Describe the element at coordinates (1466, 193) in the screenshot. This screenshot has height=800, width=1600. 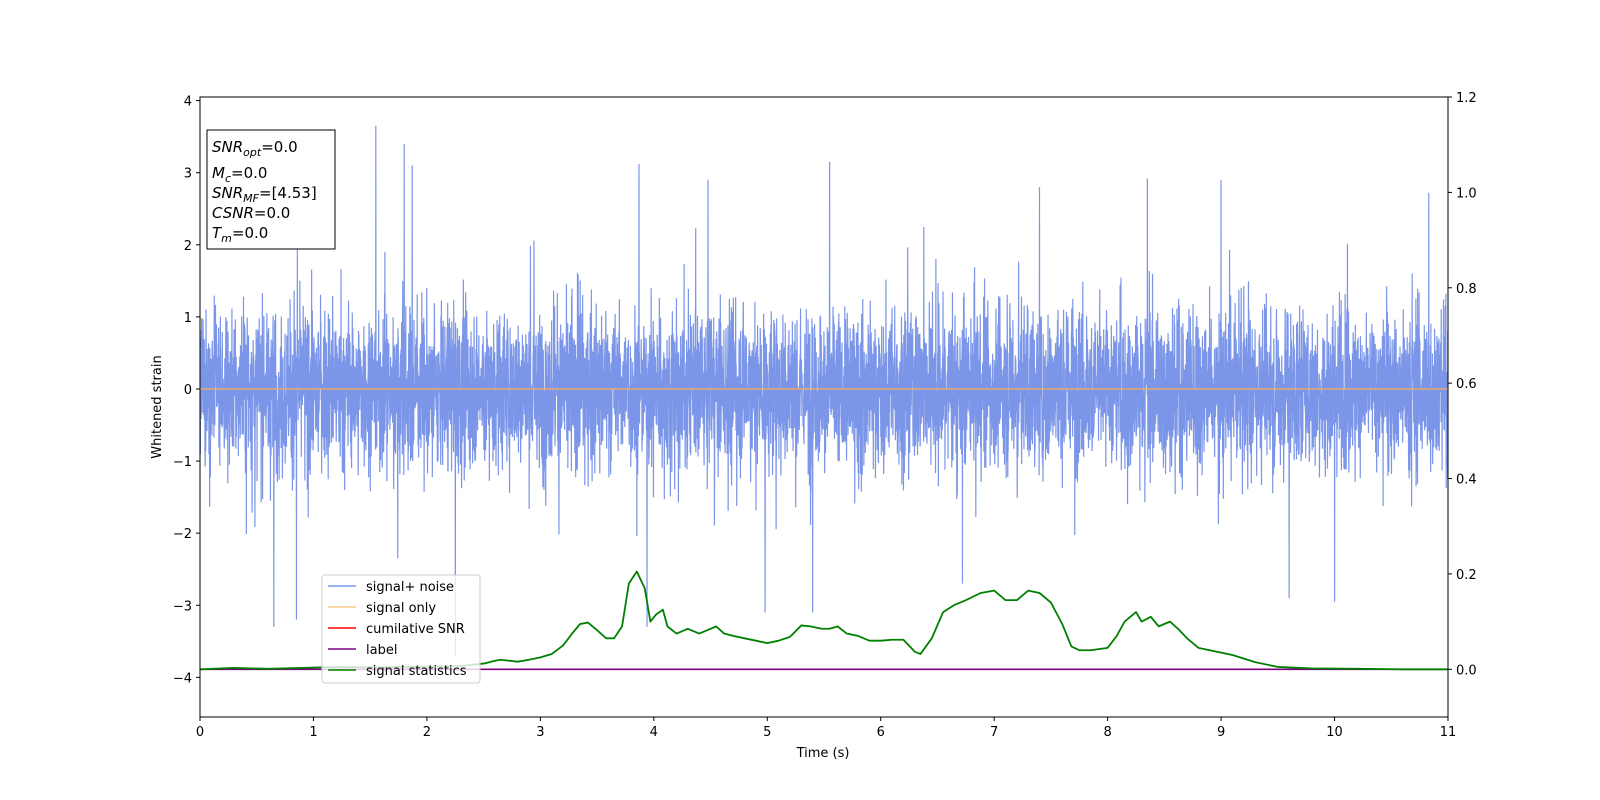
I see `y2-tick-label: 1.0` at that location.